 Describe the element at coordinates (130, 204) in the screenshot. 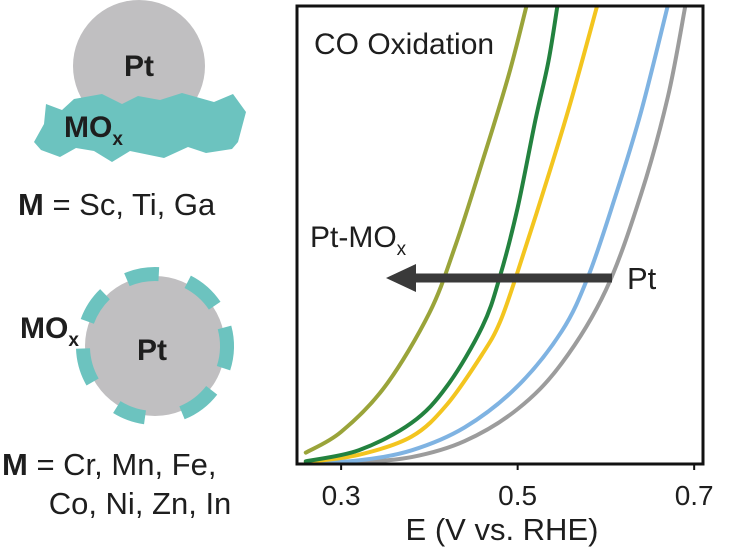

I see `caption-top-metals: = Sc, Ti, Ga` at that location.